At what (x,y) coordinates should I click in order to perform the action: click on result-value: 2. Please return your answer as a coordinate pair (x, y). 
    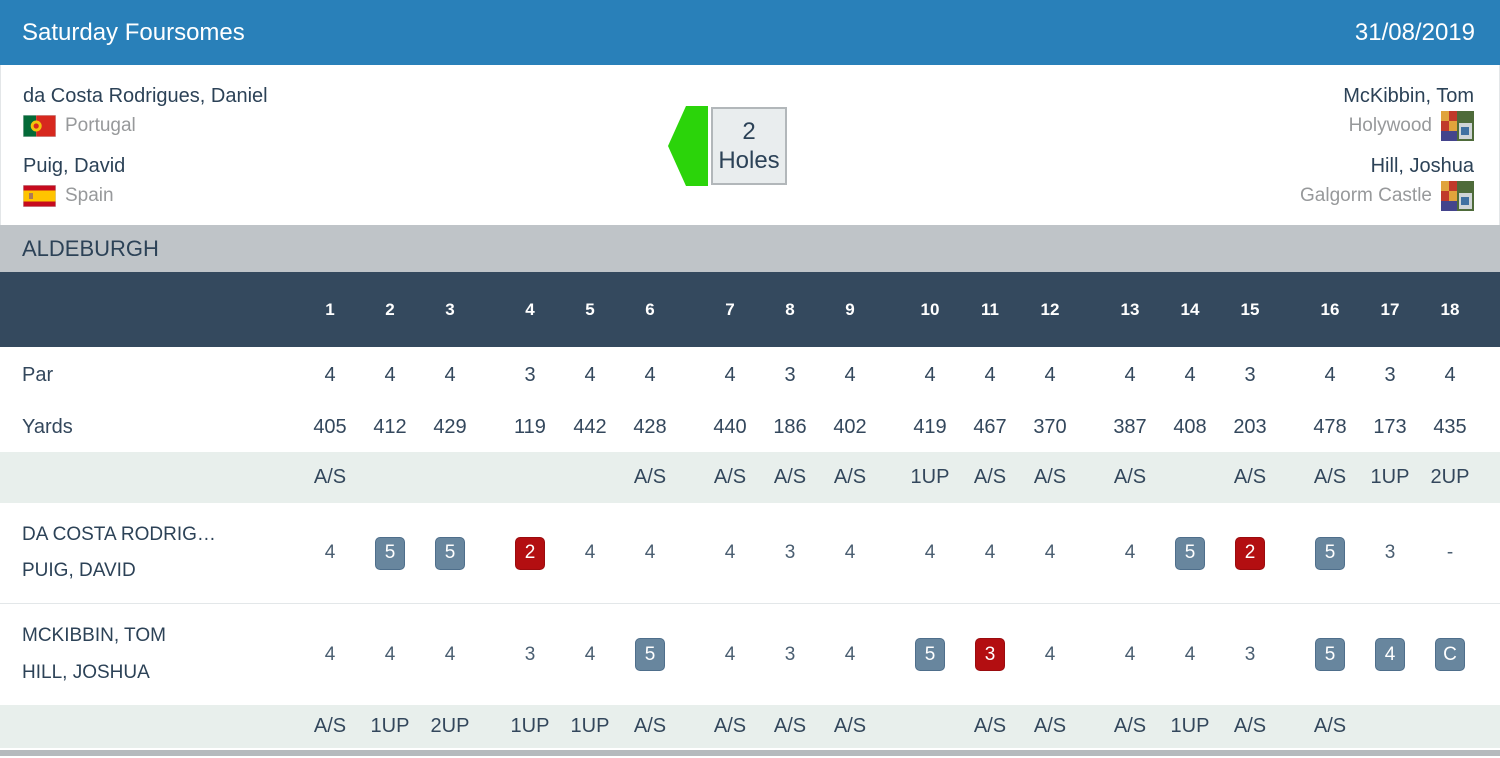
    Looking at the image, I should click on (749, 131).